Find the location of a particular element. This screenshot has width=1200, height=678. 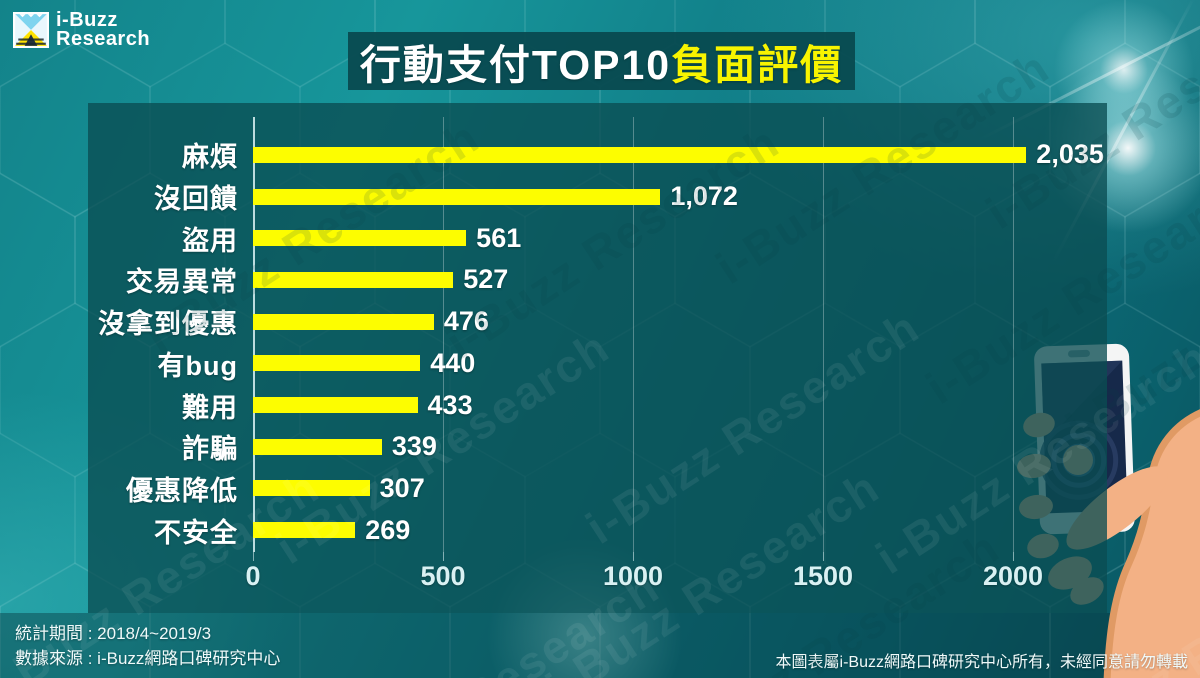

logo-line2: Research is located at coordinates (103, 39).